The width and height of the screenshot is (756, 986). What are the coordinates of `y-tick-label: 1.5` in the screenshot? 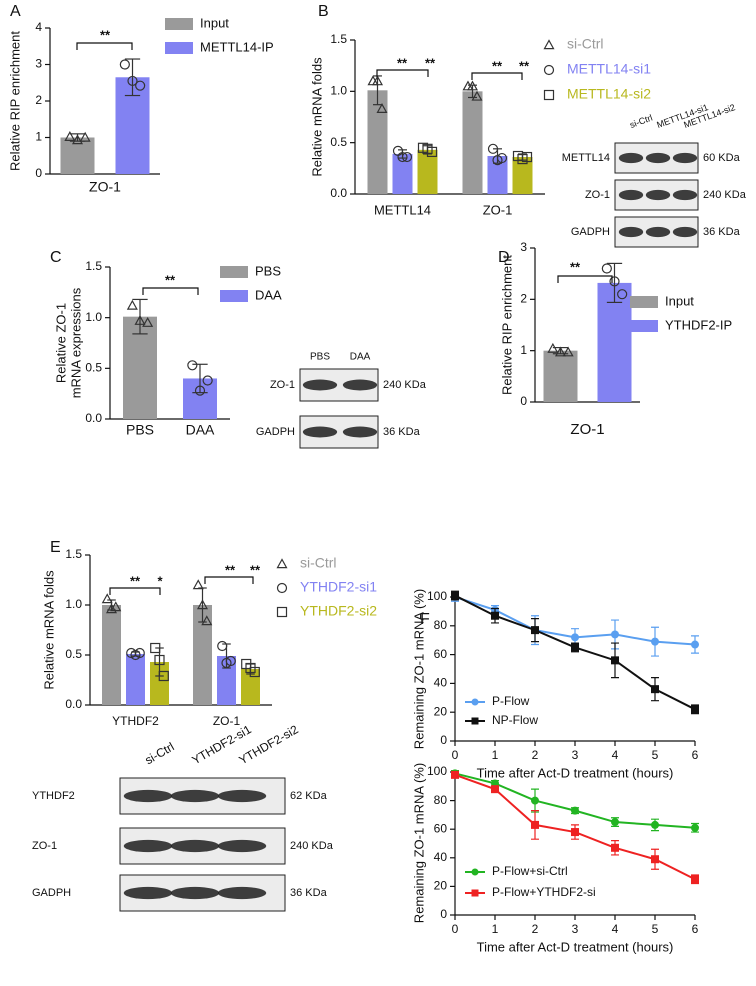 It's located at (93, 266).